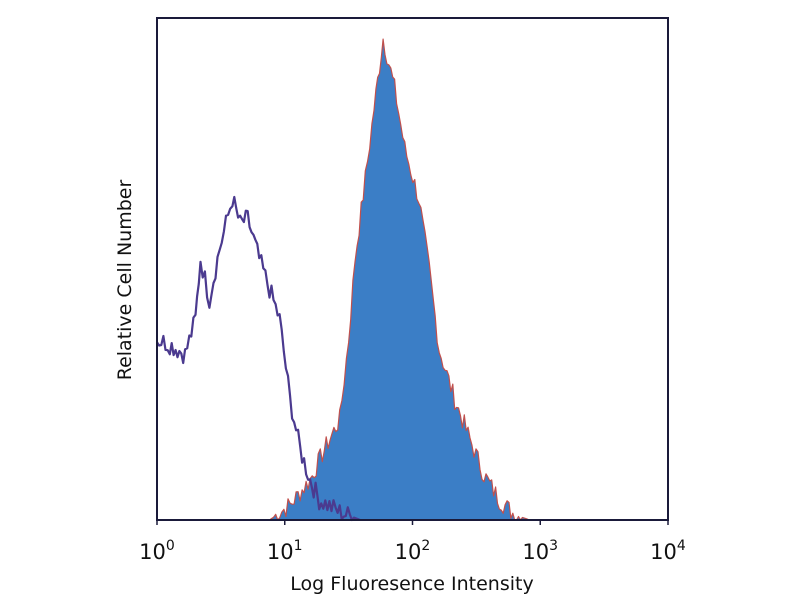  I want to click on outline-histogram-series, so click(258, 358).